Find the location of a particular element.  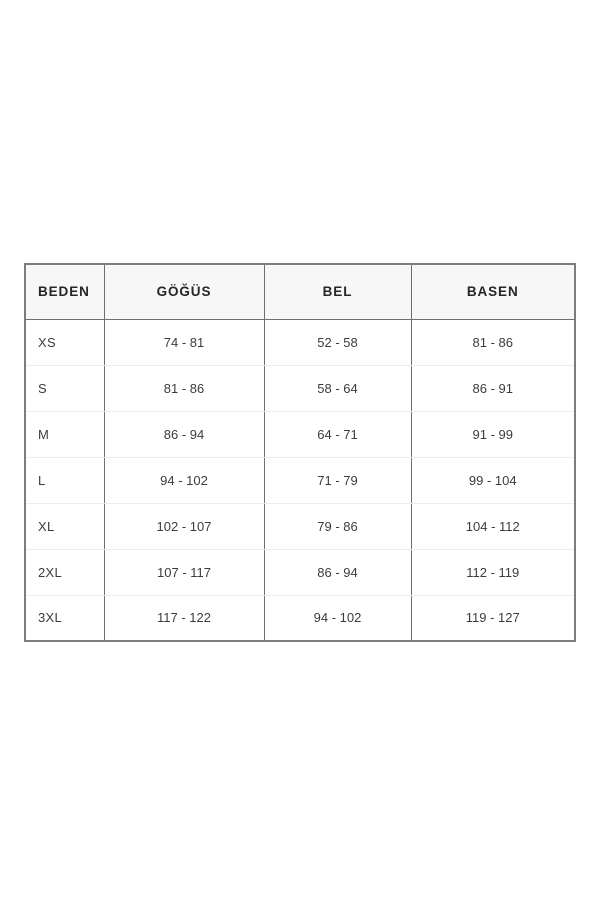

column-header-chest: GÖĞÜS is located at coordinates (184, 292).